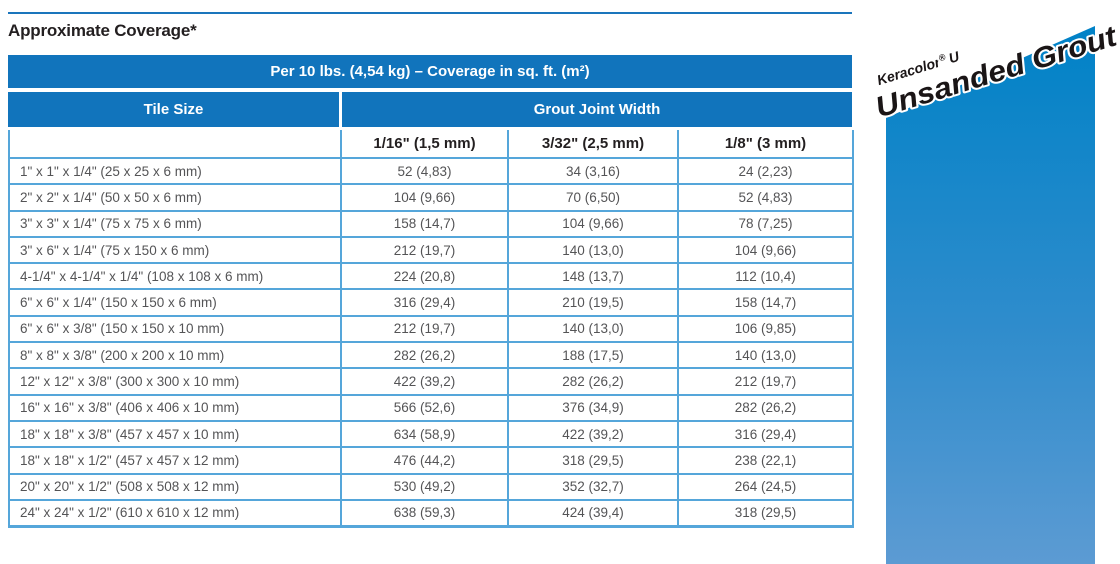 Image resolution: width=1120 pixels, height=564 pixels. What do you see at coordinates (175, 355) in the screenshot?
I see `tile-size-cell: 8" x 8" x 3/8" (200 x 200 x 10 mm)` at bounding box center [175, 355].